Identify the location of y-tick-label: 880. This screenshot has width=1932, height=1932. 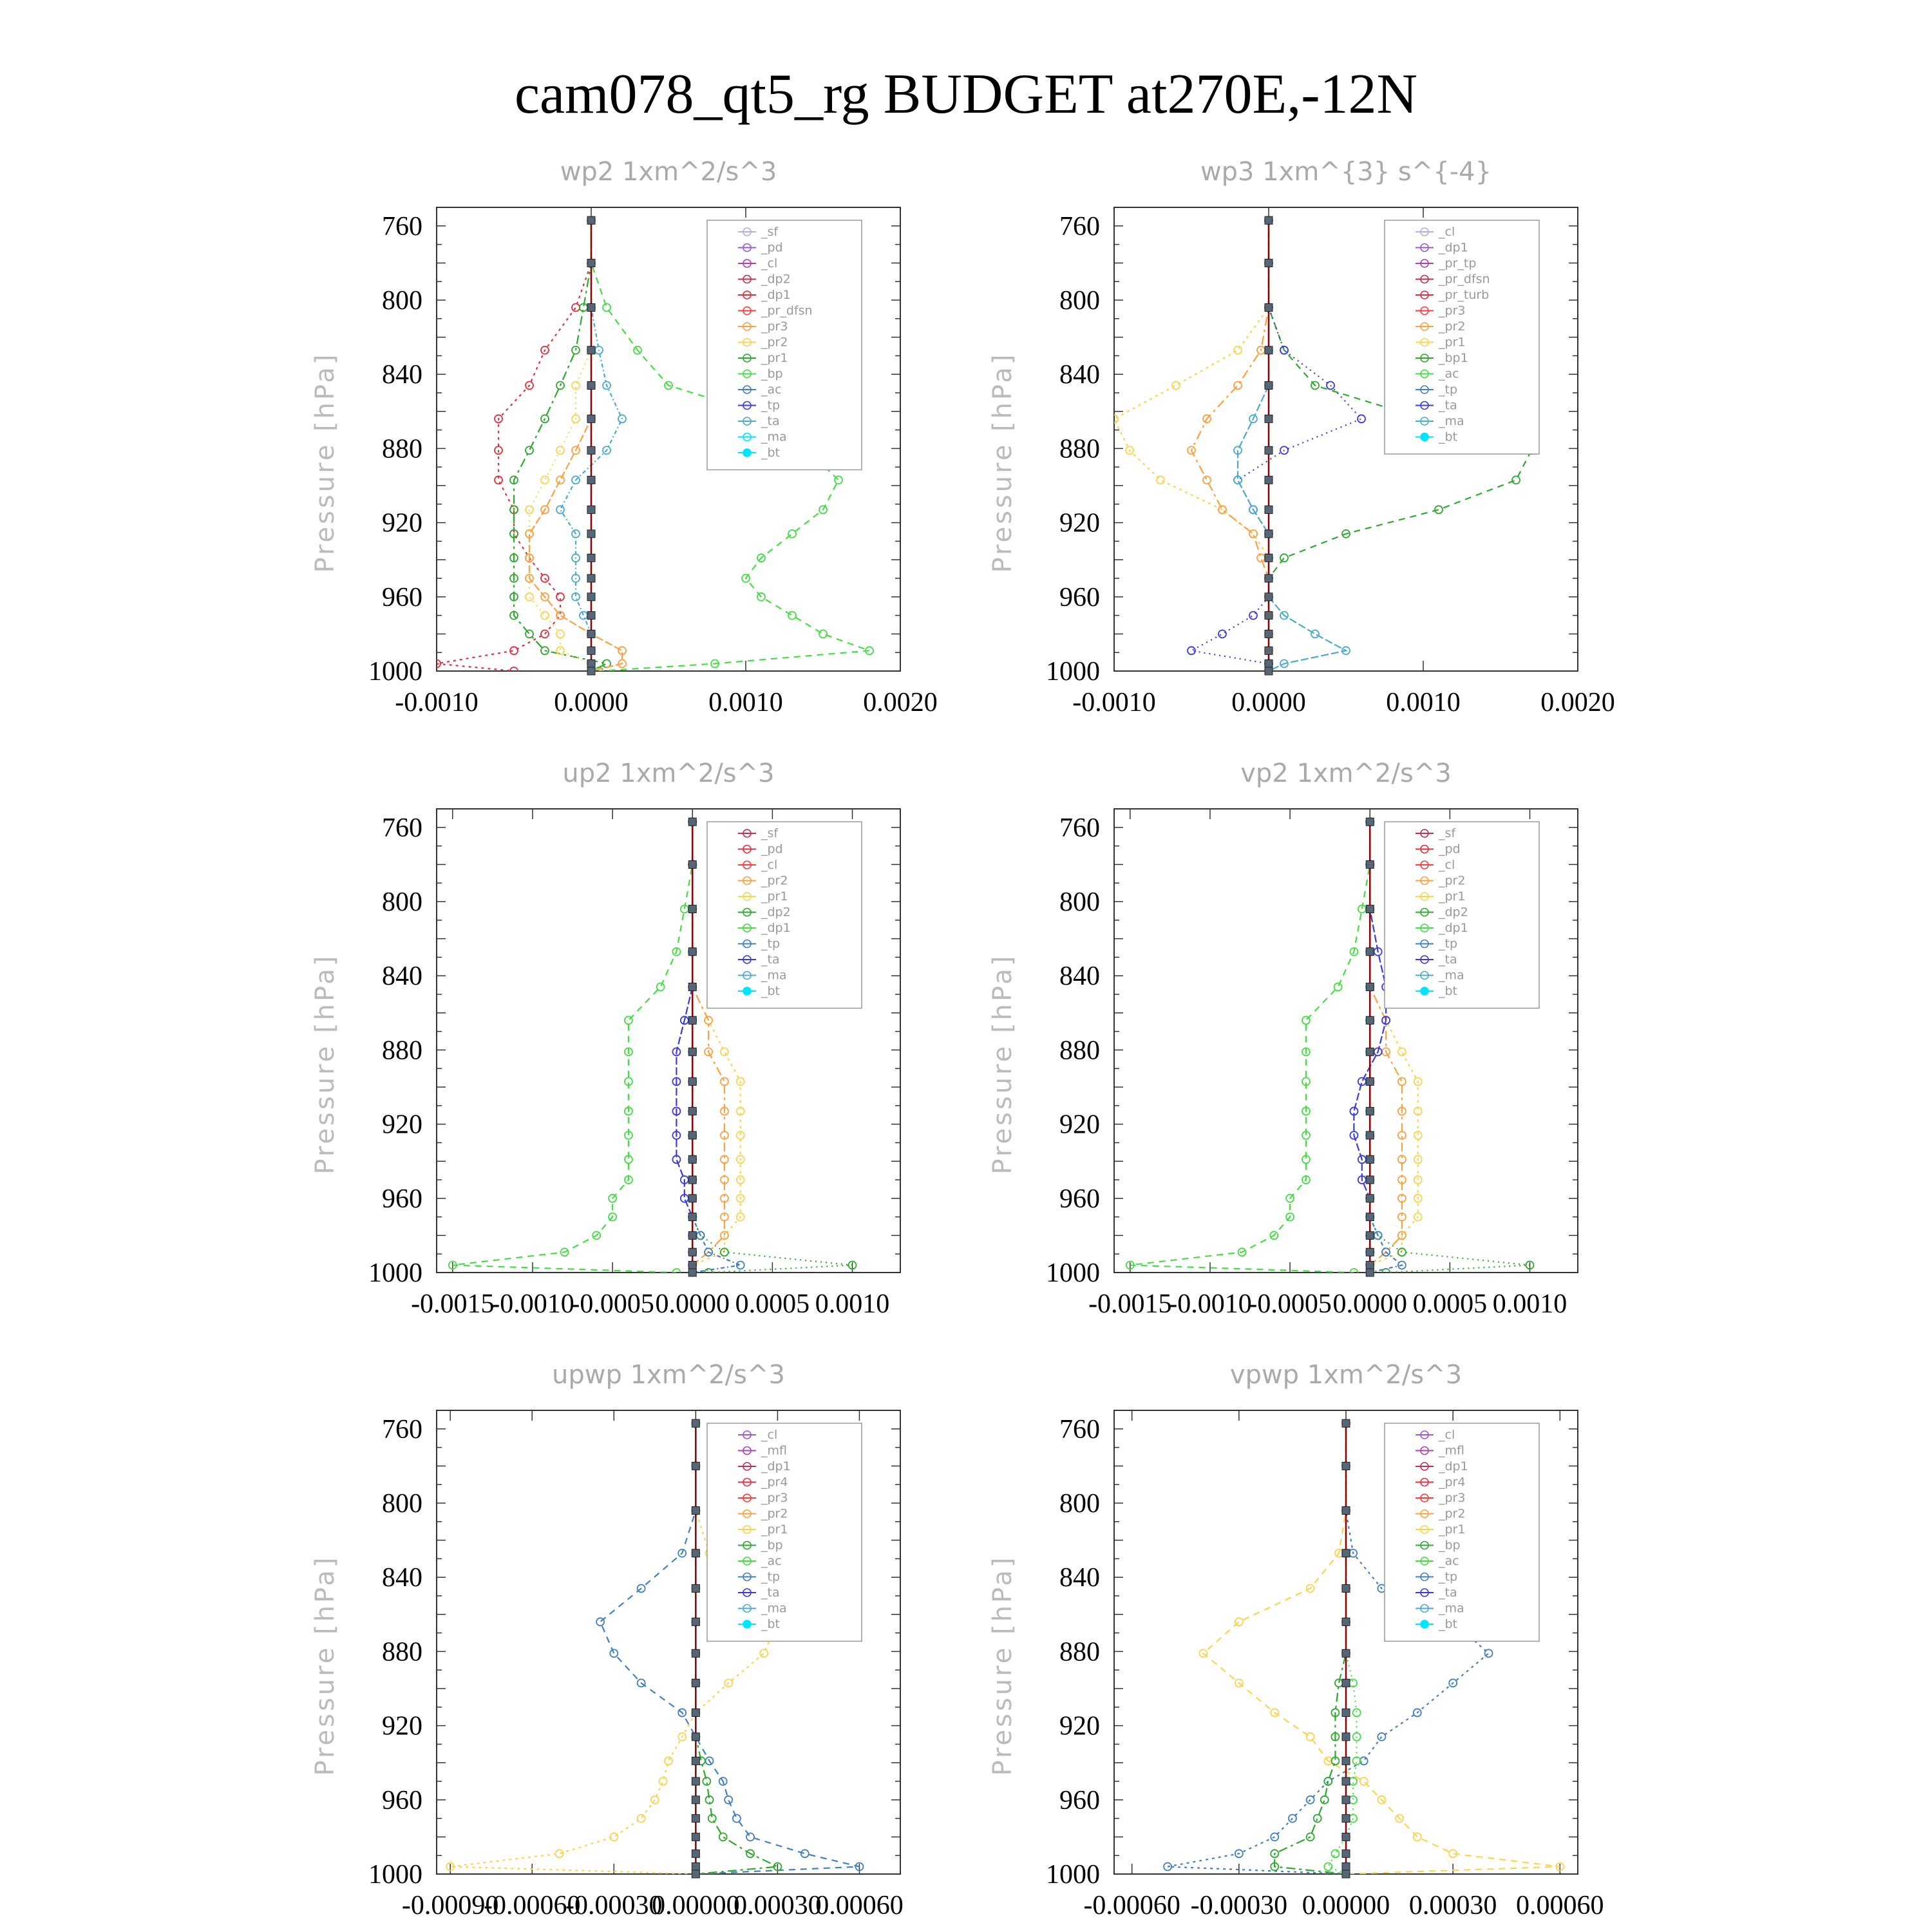
(1079, 1652).